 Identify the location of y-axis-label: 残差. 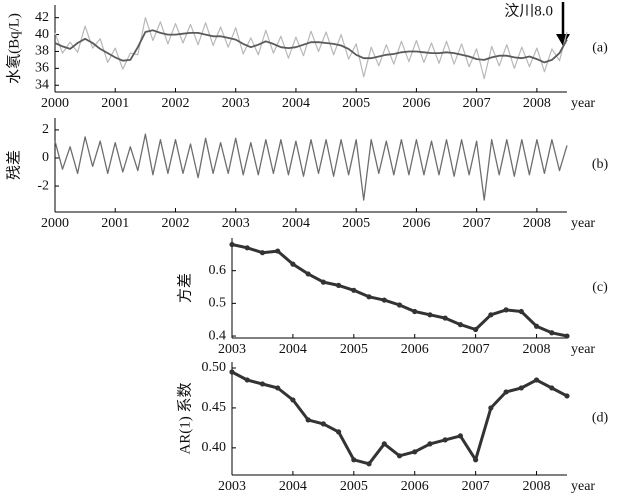
(13, 165).